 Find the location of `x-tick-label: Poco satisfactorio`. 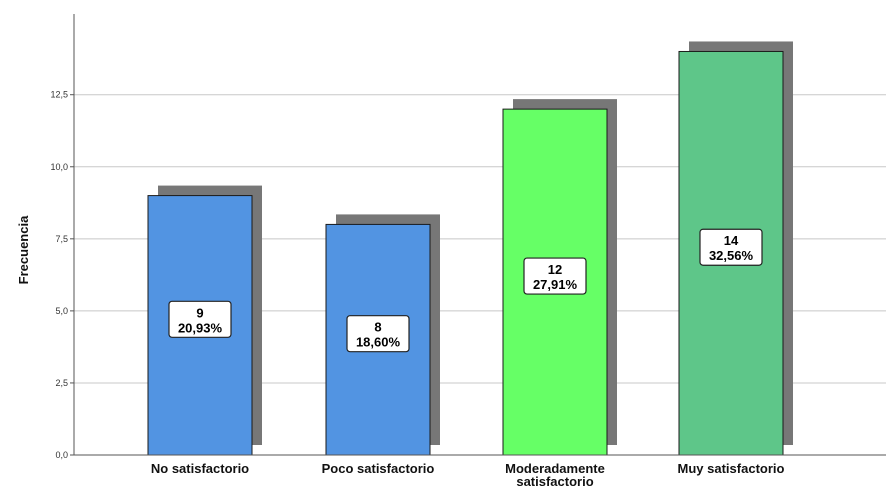

x-tick-label: Poco satisfactorio is located at coordinates (378, 468).